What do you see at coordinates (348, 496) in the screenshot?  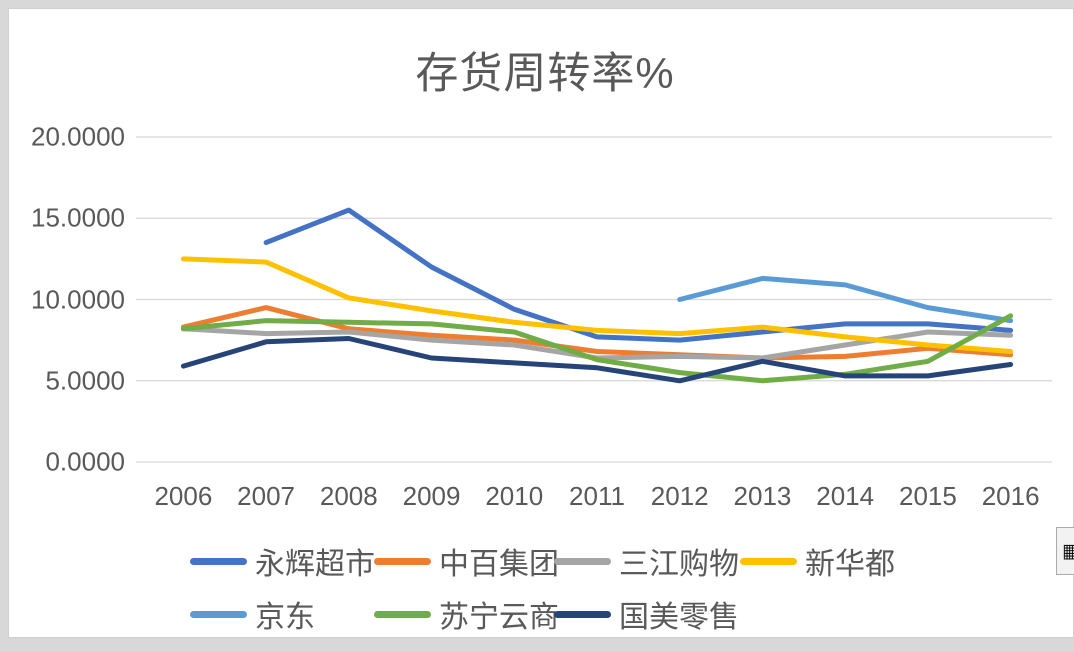 I see `x-axis-label: 2008` at bounding box center [348, 496].